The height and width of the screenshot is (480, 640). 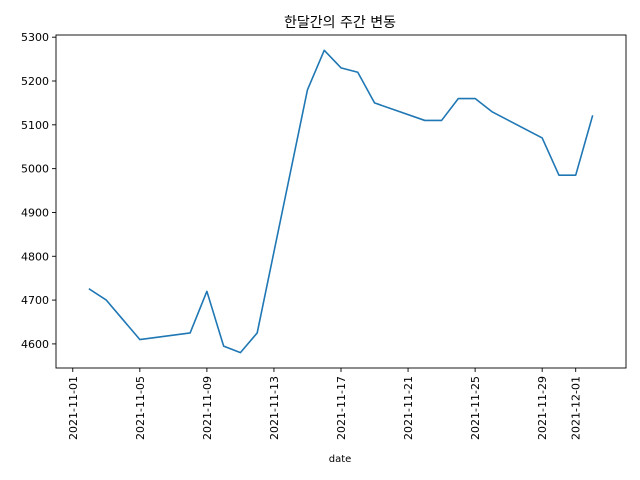 I want to click on y-tick-label: 5300, so click(x=35, y=37).